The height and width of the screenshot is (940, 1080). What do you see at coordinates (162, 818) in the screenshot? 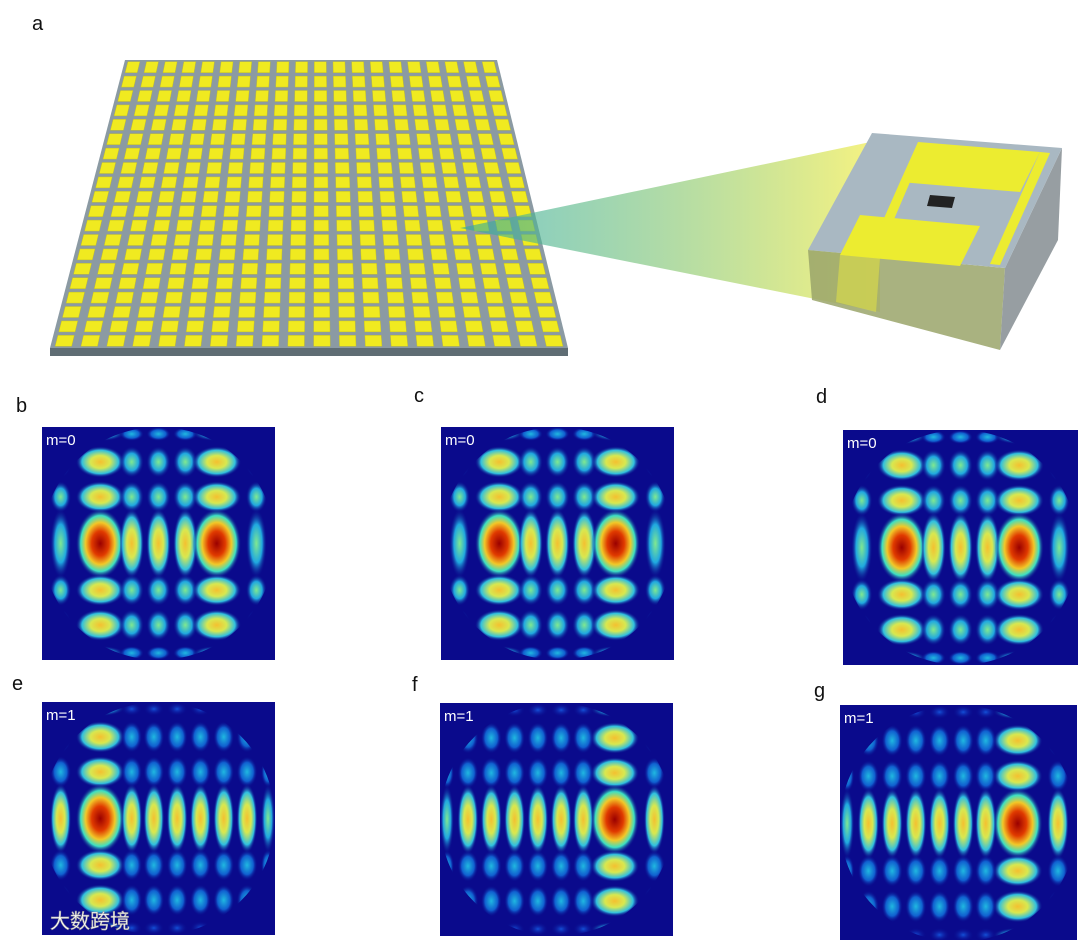
I see `field-map` at bounding box center [162, 818].